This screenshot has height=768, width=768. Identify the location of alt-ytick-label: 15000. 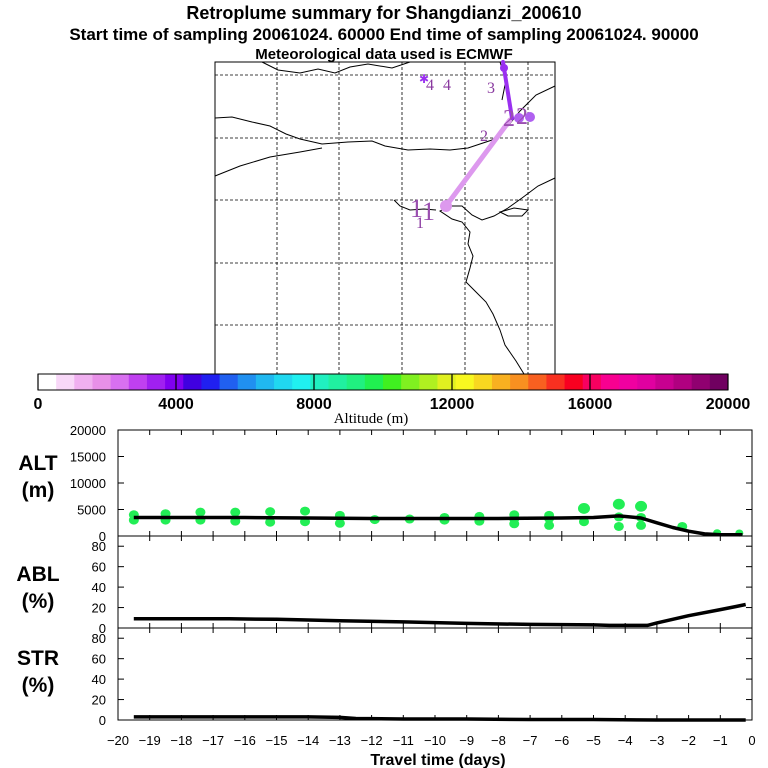
(88, 457).